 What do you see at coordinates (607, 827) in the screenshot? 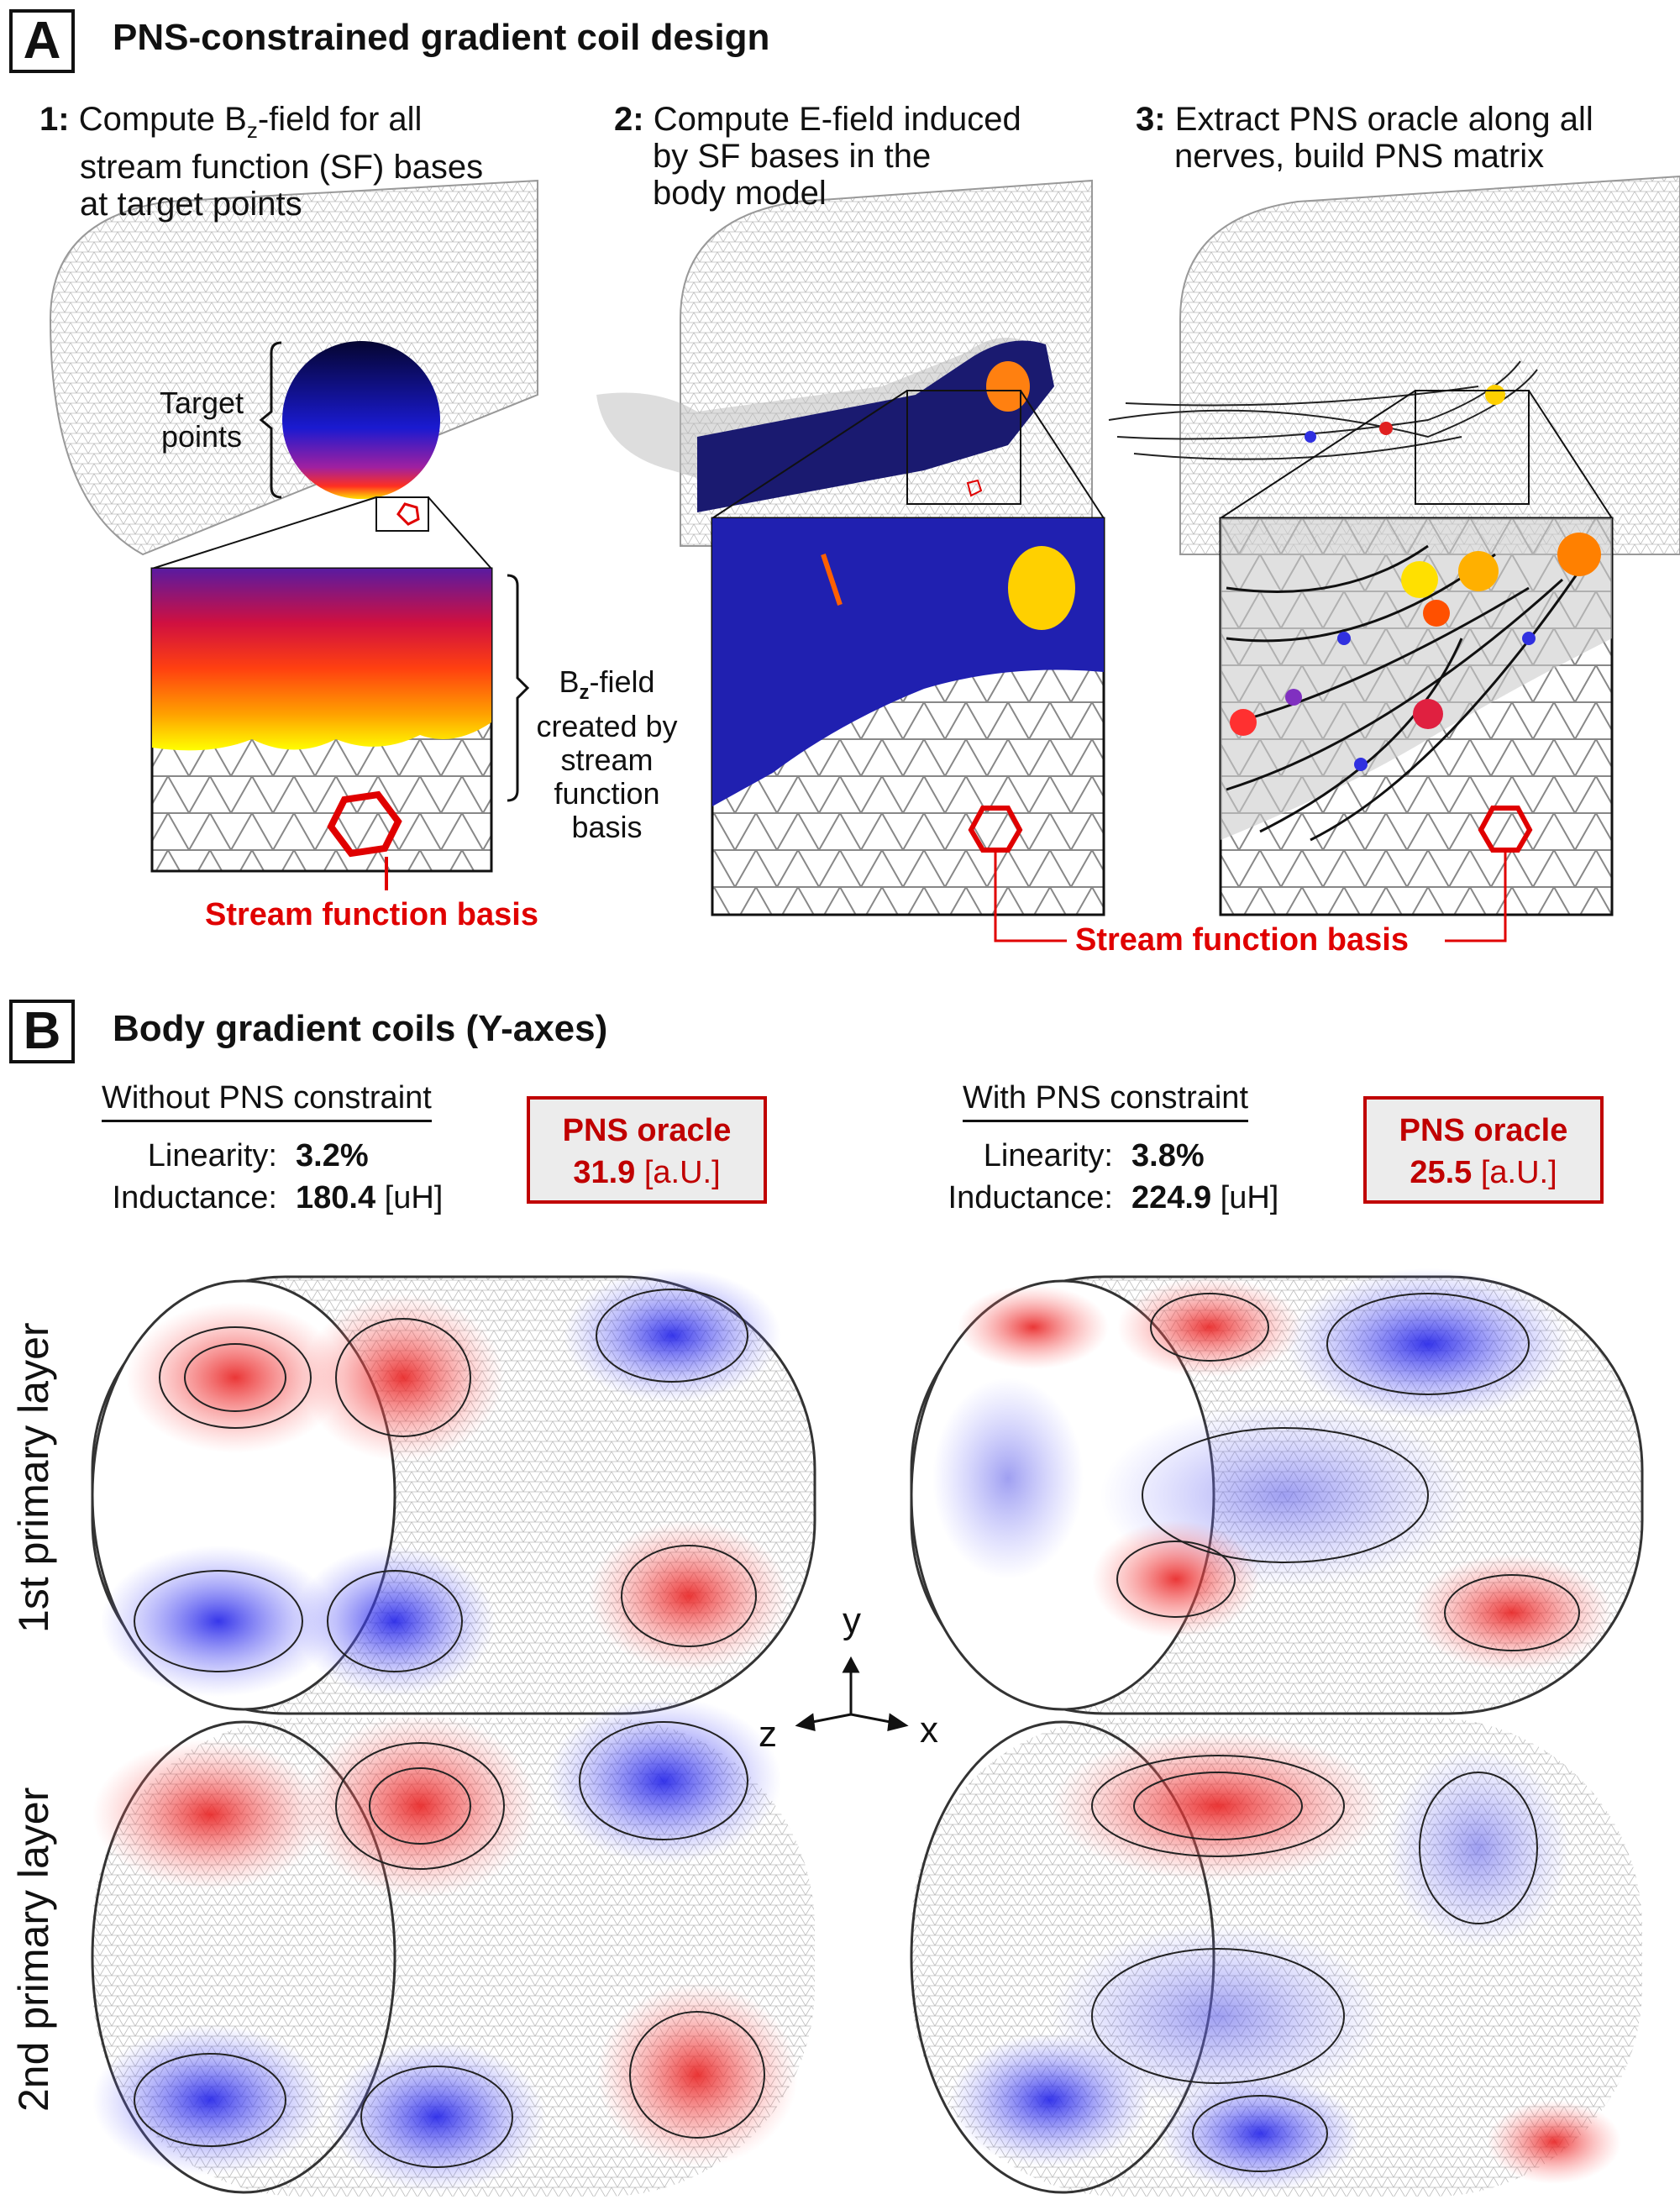
I see `label-line: basis` at bounding box center [607, 827].